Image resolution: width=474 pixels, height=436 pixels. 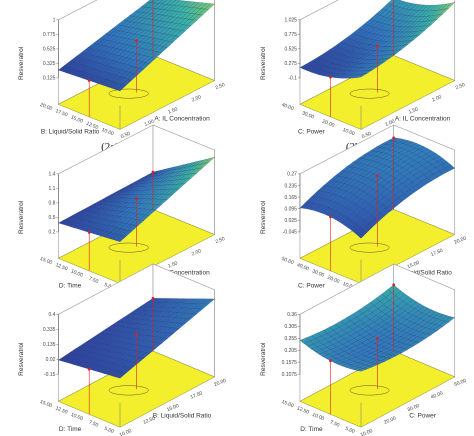 I want to click on x-tick-label: 15.00, so click(x=414, y=265).